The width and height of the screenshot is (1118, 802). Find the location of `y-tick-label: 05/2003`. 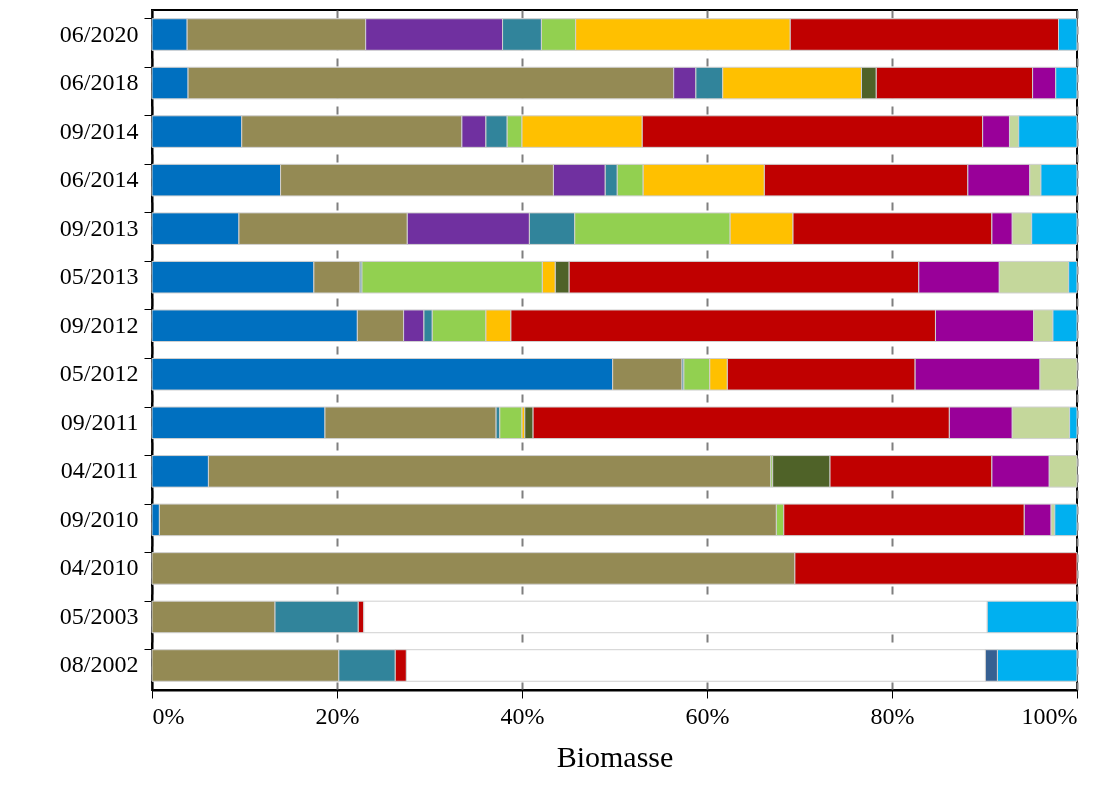

y-tick-label: 05/2003 is located at coordinates (99, 615).